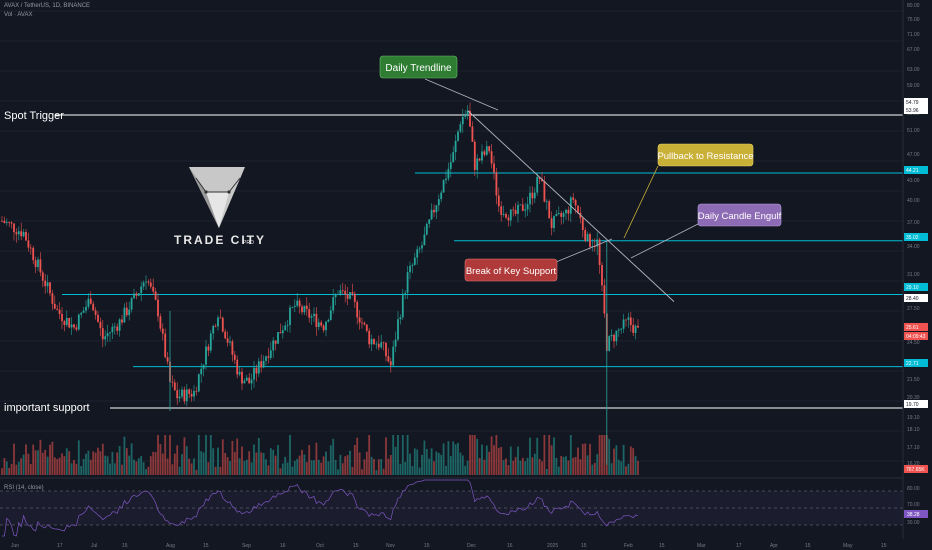 This screenshot has height=550, width=932. What do you see at coordinates (913, 343) in the screenshot?
I see `price-tick-label: 24.50` at bounding box center [913, 343].